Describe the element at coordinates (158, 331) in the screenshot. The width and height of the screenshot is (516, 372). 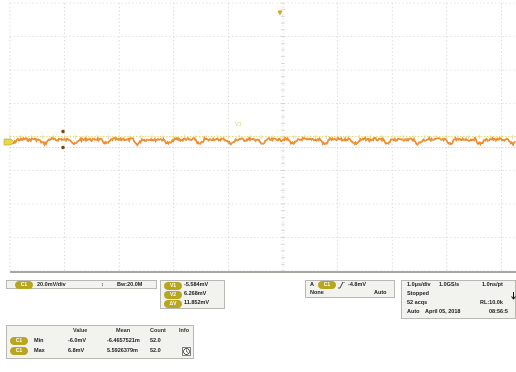
I see `column-header-count: Count` at that location.